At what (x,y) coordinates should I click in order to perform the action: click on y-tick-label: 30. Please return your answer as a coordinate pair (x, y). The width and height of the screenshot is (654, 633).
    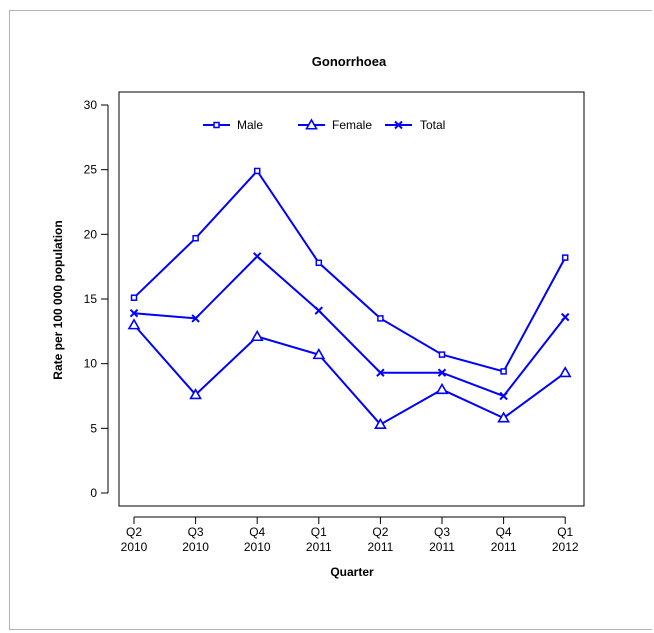
    Looking at the image, I should click on (91, 105).